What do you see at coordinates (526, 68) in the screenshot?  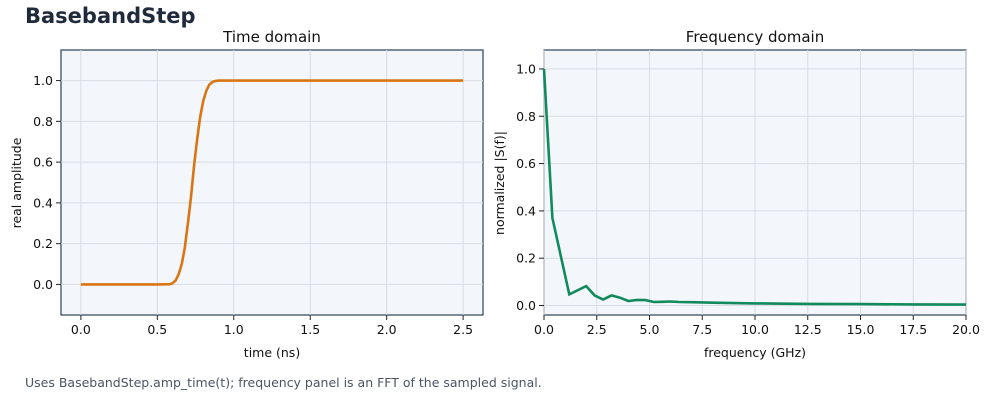 I see `frequency-domain-y-tick-label: 1.0` at bounding box center [526, 68].